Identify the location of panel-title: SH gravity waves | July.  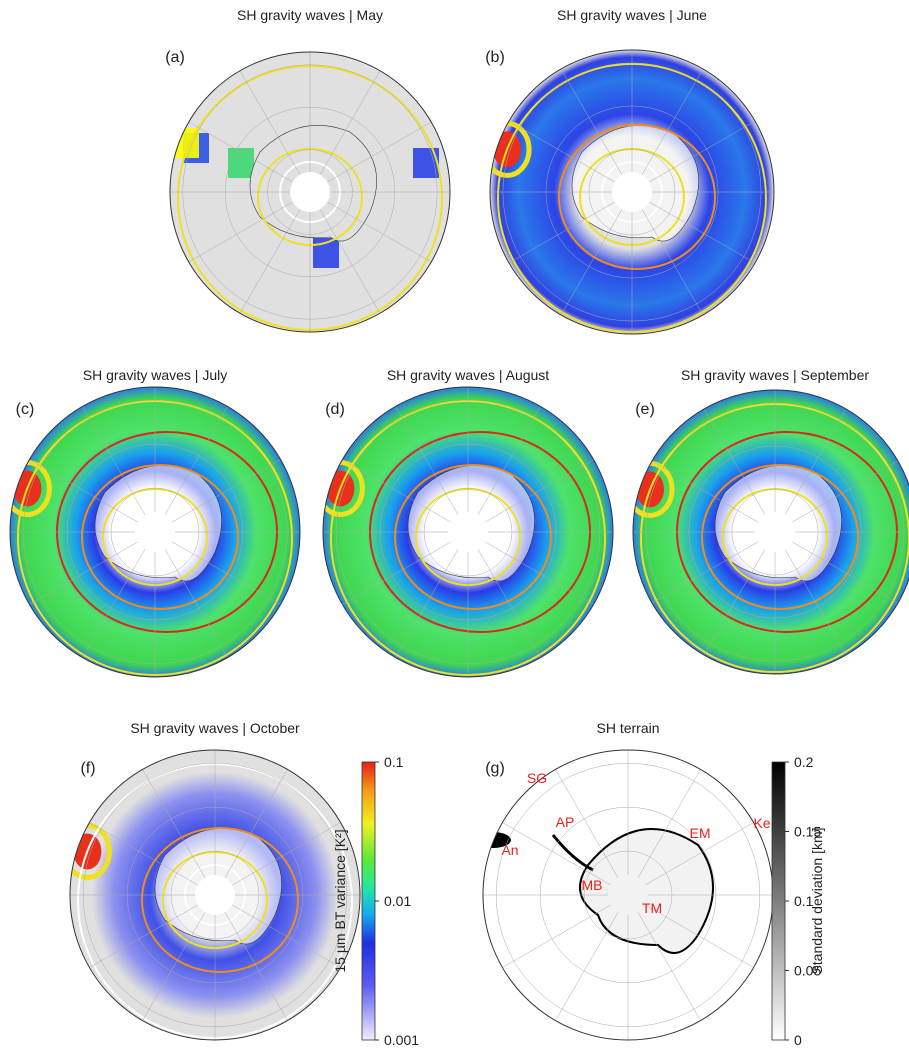
(155, 375).